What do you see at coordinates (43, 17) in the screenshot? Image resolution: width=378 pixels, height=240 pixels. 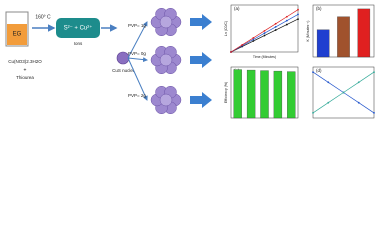 I see `temperature: 160° C` at bounding box center [43, 17].